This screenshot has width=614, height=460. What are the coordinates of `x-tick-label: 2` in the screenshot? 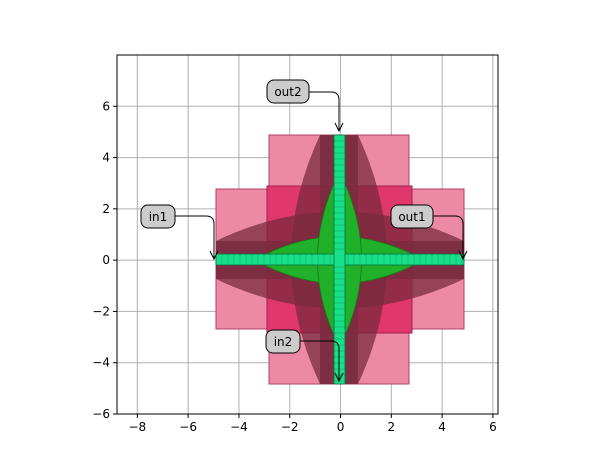 It's located at (391, 427).